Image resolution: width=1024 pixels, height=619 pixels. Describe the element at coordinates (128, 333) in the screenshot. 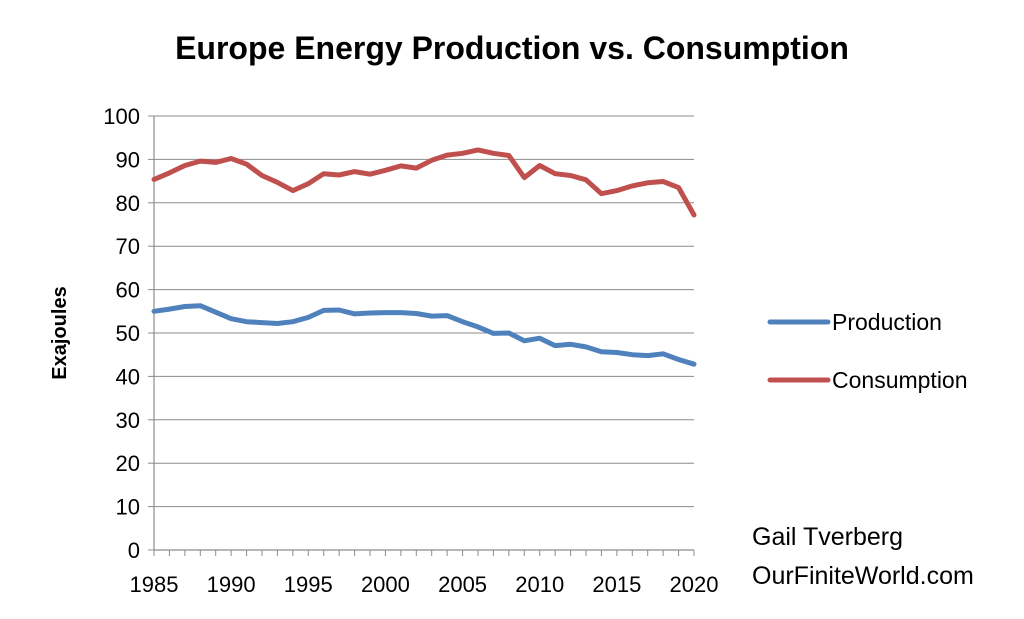

I see `y-tick-label-50: 50` at that location.